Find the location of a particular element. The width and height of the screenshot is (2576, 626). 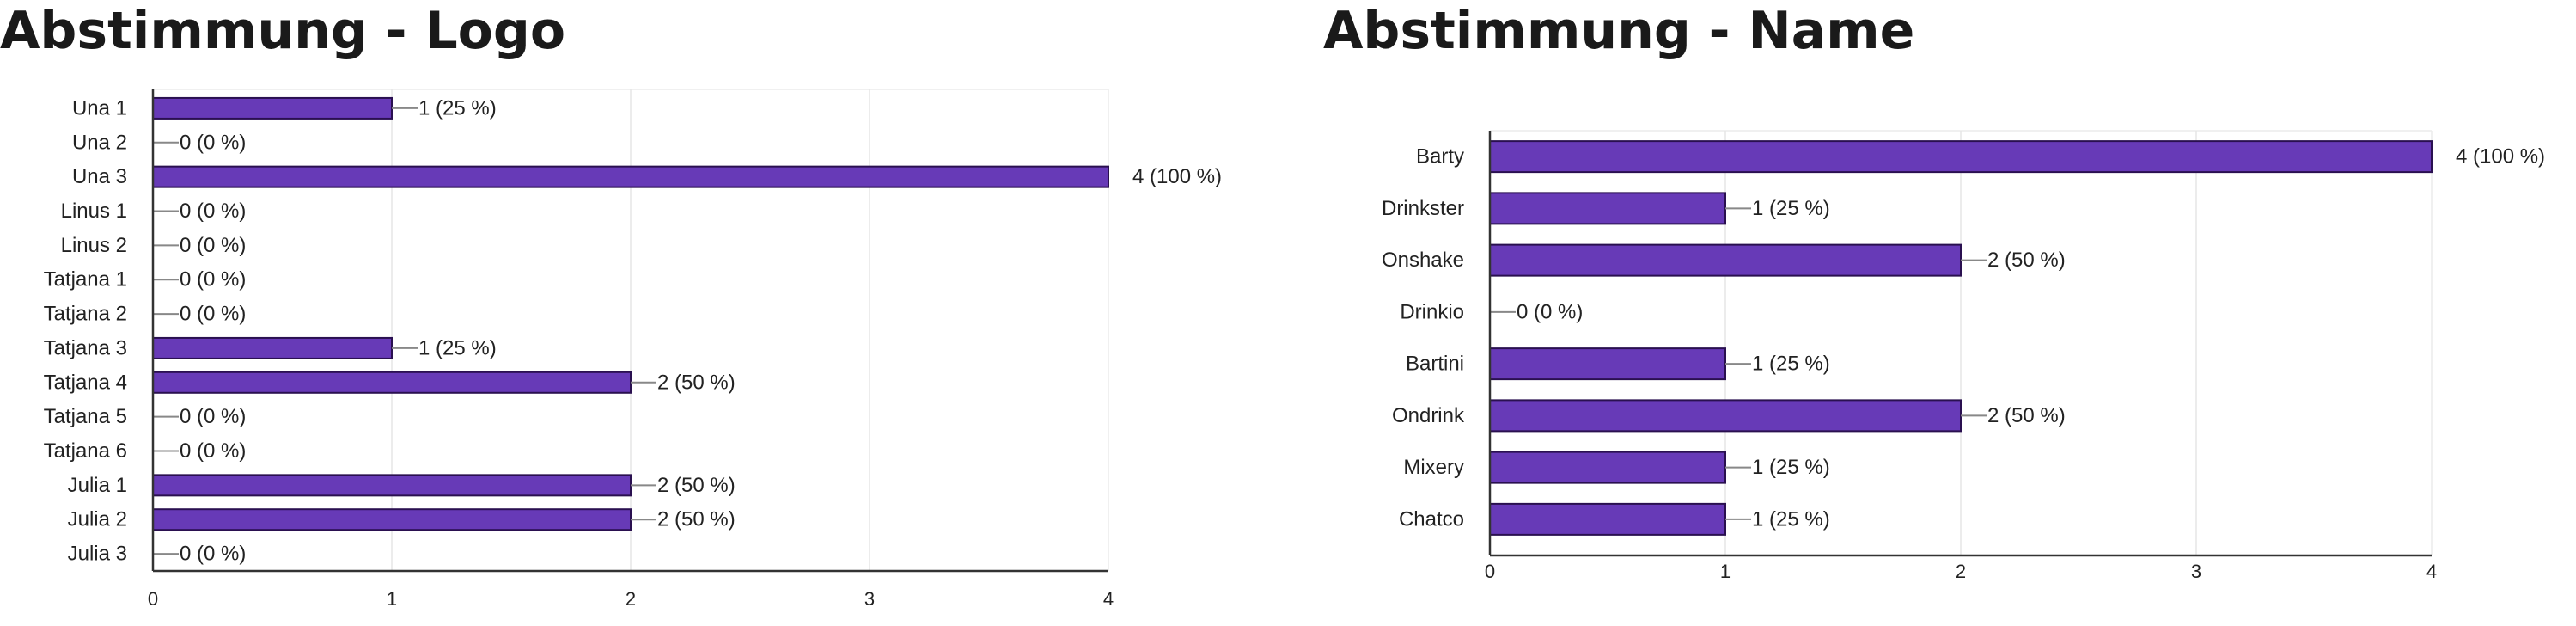

category-label: Julia 1 is located at coordinates (98, 486).